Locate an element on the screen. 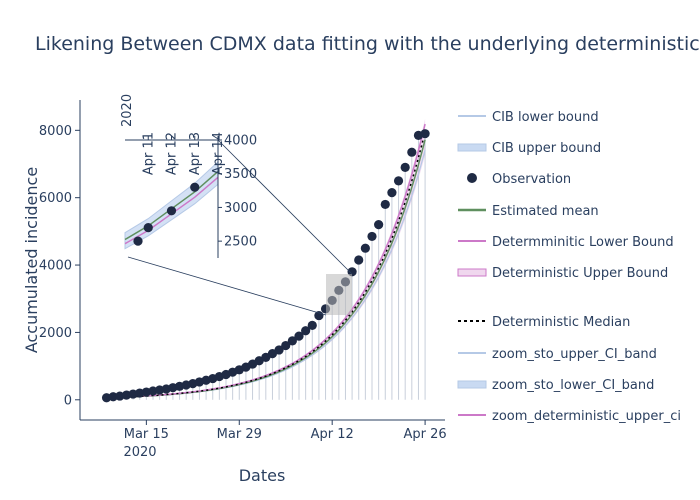 The width and height of the screenshot is (700, 500). legend-item: Deterministic Upper Bound is located at coordinates (562, 273).